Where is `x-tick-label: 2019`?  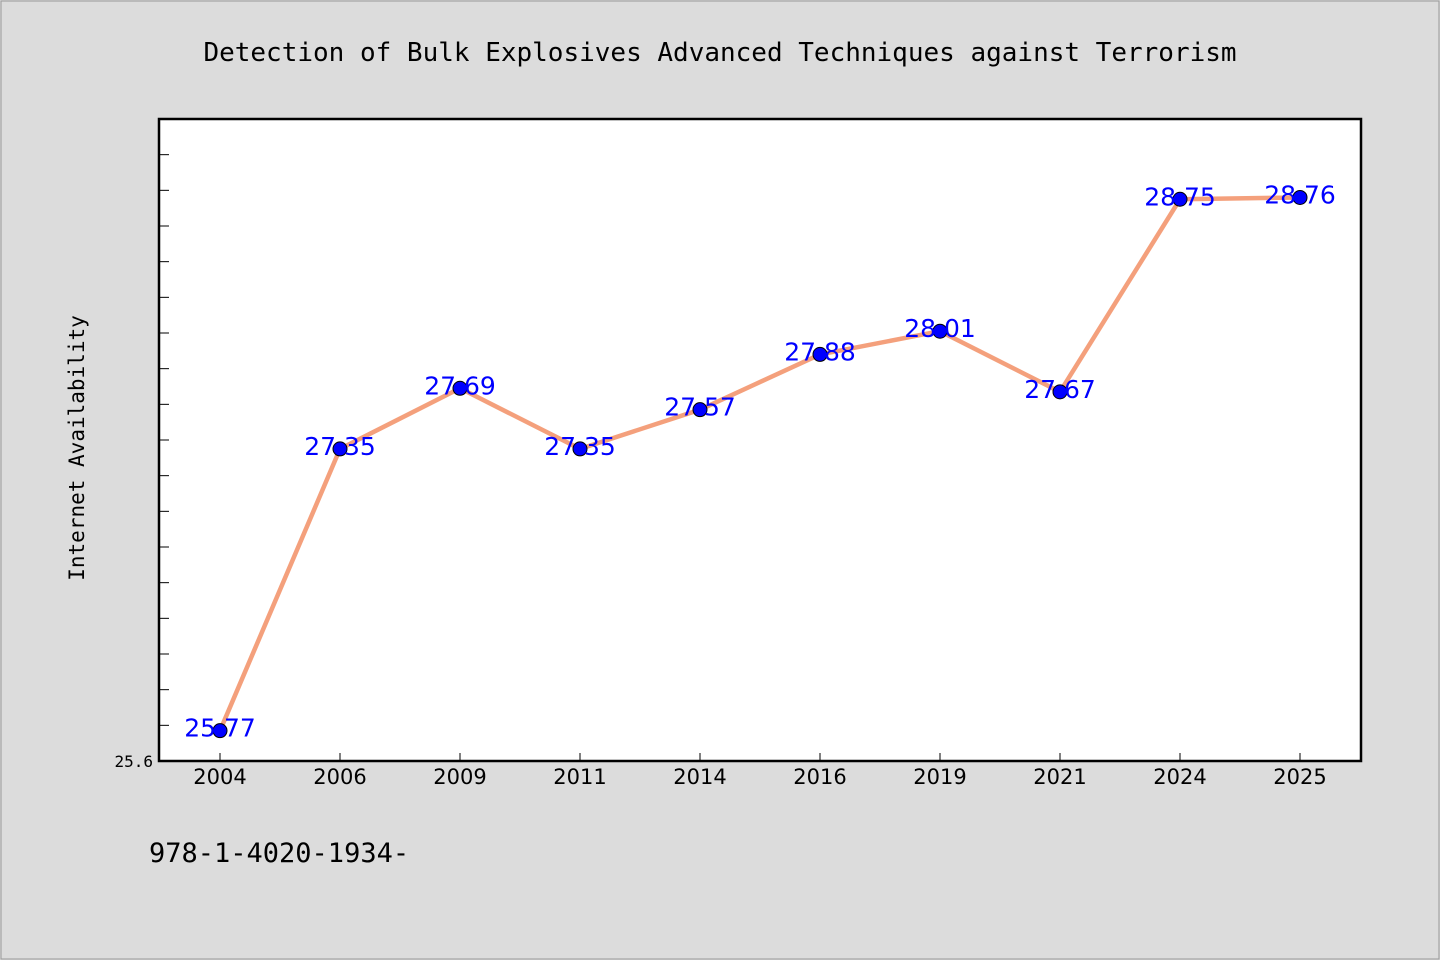 x-tick-label: 2019 is located at coordinates (939, 777).